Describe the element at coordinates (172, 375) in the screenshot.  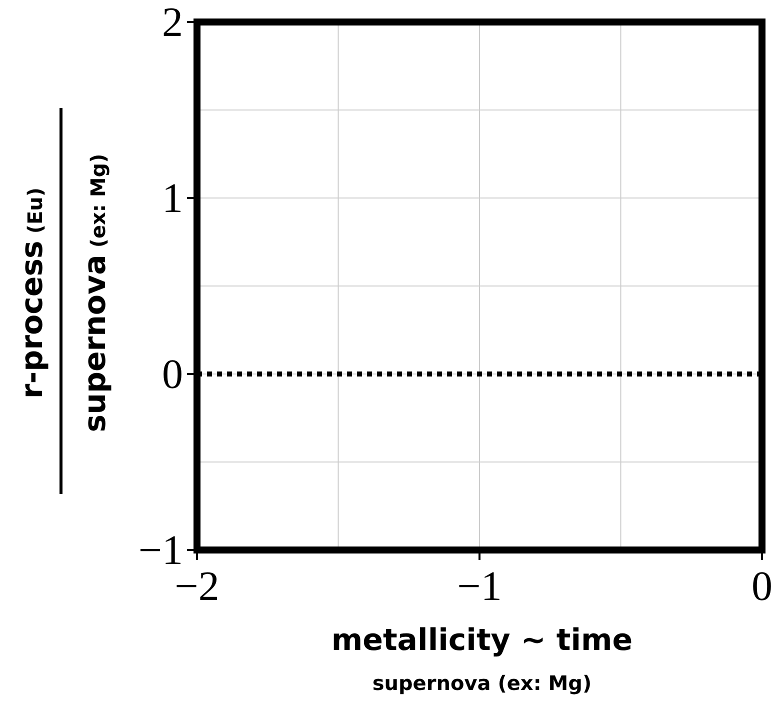
I see `y-tick-label: 0` at that location.